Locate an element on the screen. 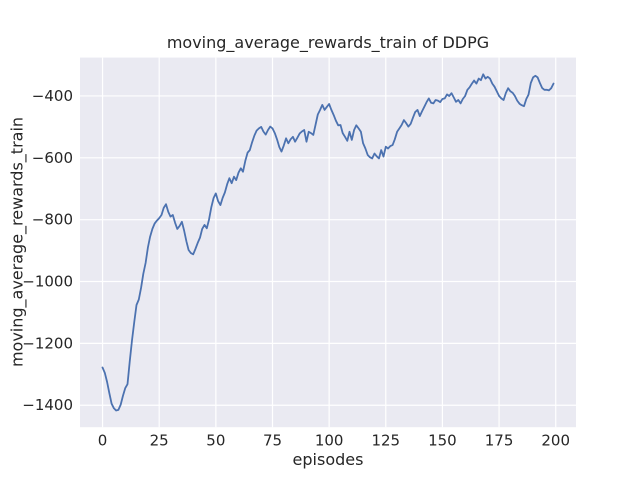 The height and width of the screenshot is (480, 640). x-tick-label: 0 is located at coordinates (103, 441).